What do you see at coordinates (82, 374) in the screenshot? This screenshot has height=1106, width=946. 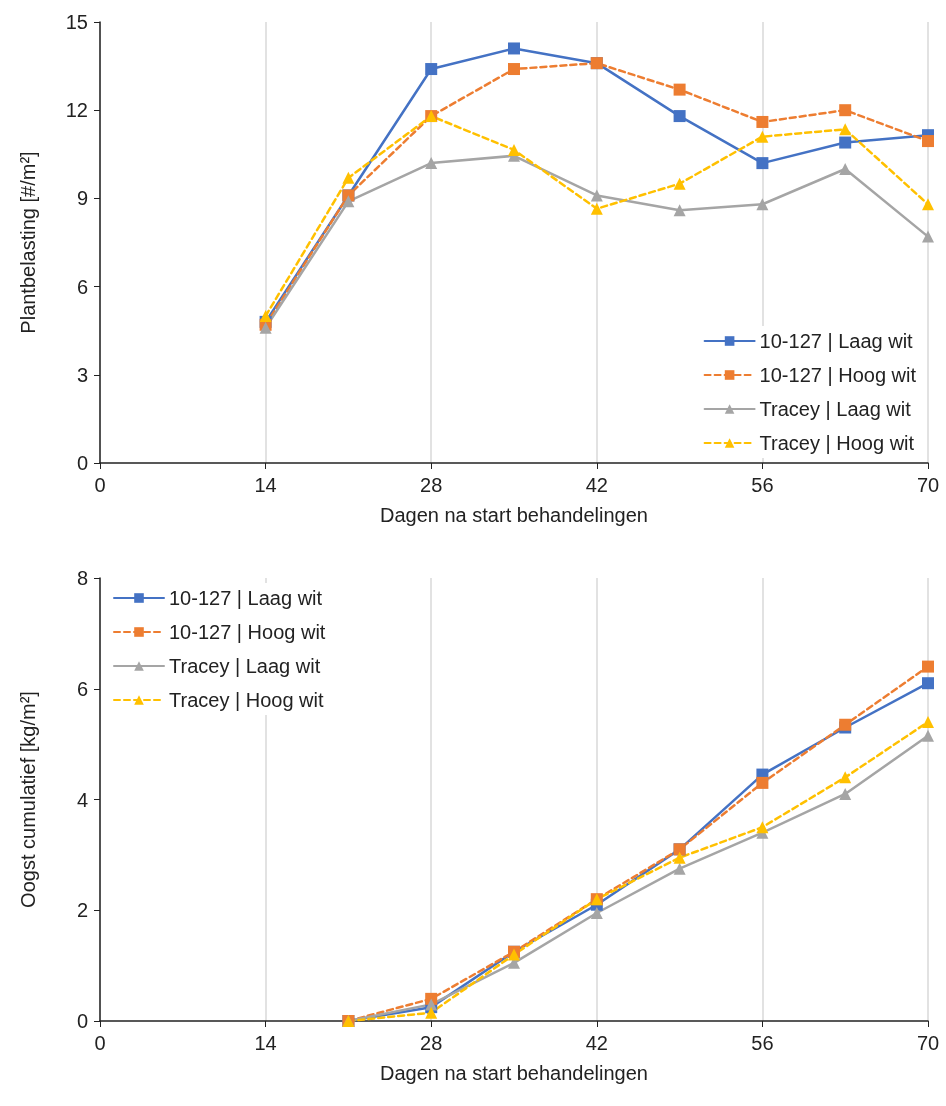 I see `y-tick-label: 3` at bounding box center [82, 374].